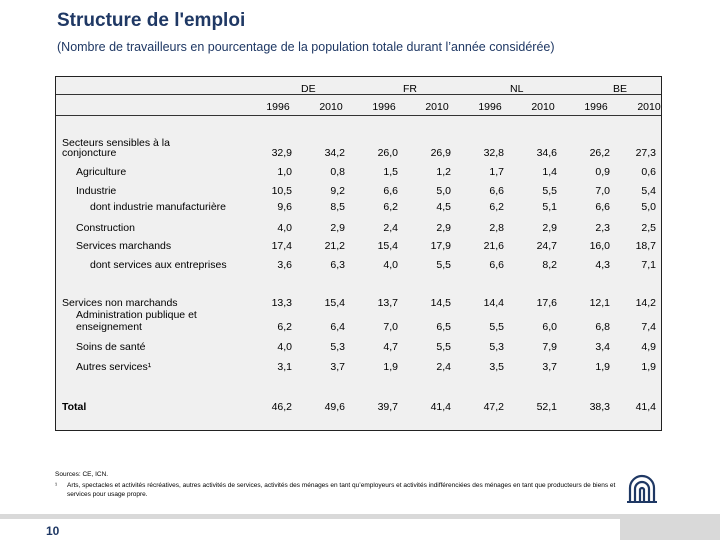 This screenshot has height=540, width=720. Describe the element at coordinates (648, 228) in the screenshot. I see `table-cell: 2,5` at that location.